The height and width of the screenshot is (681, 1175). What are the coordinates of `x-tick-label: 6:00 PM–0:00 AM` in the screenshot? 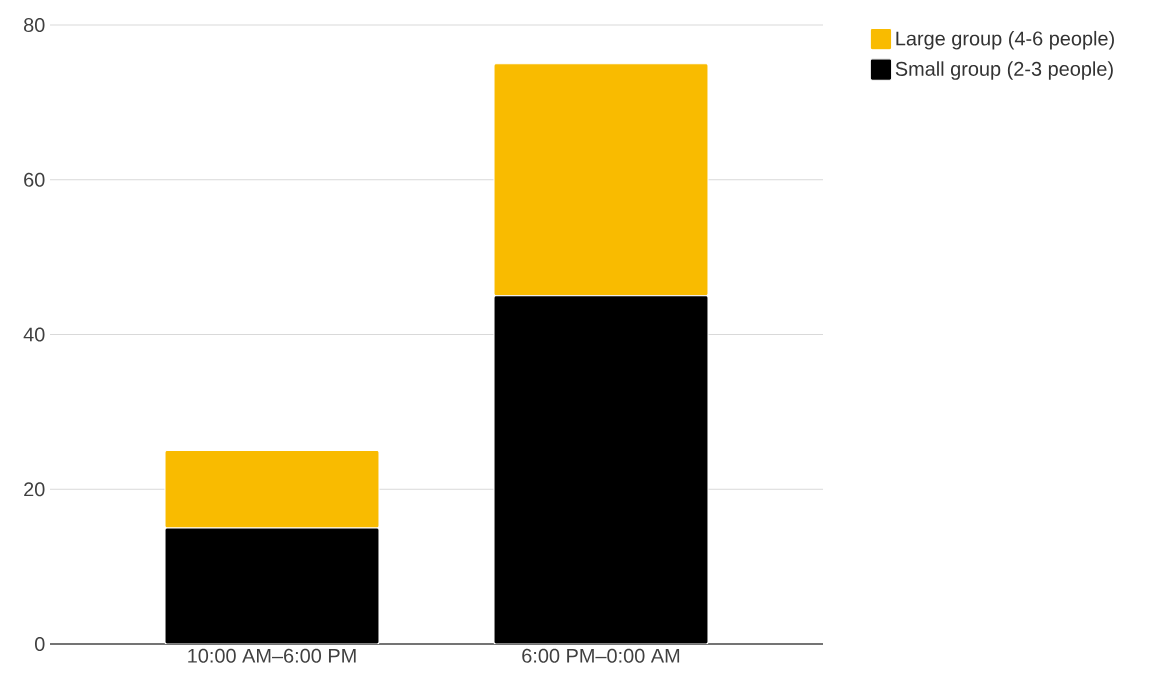 It's located at (601, 655).